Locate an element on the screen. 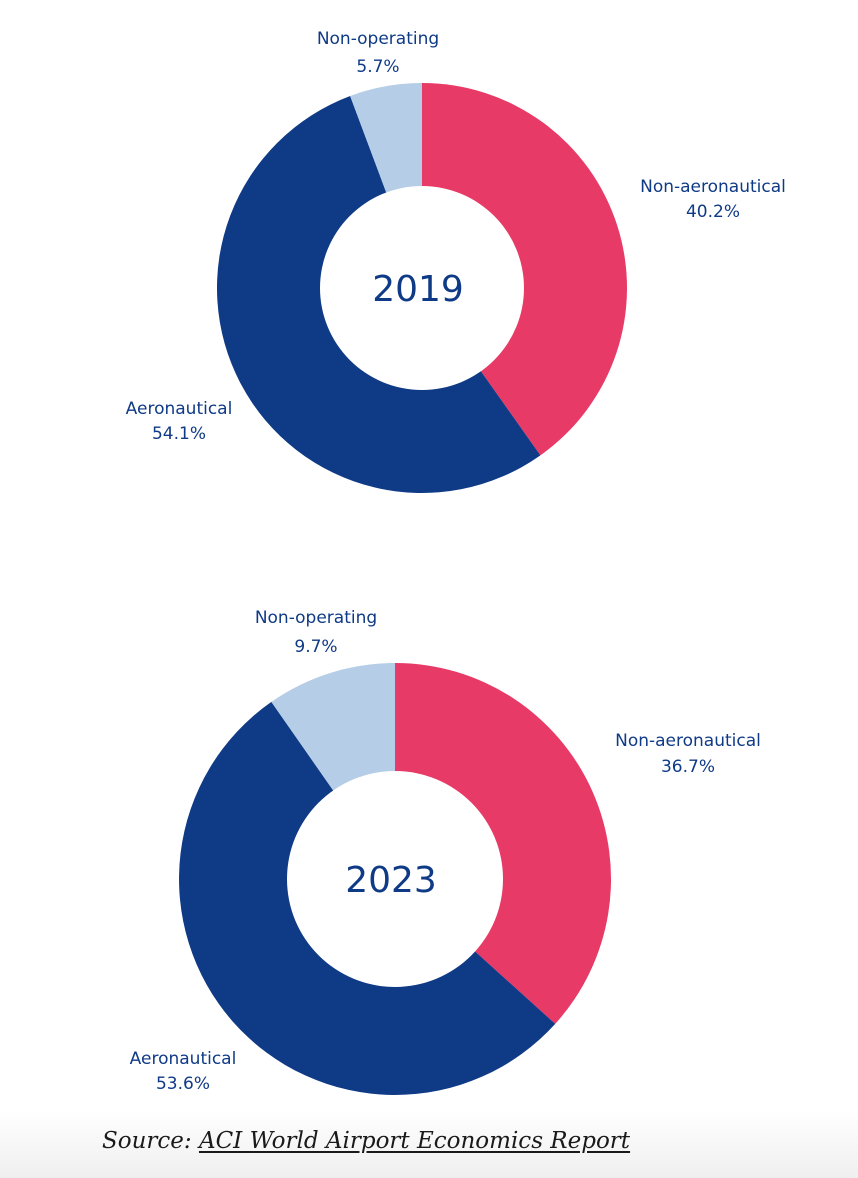 The height and width of the screenshot is (1178, 858). footer-band is located at coordinates (429, 1144).